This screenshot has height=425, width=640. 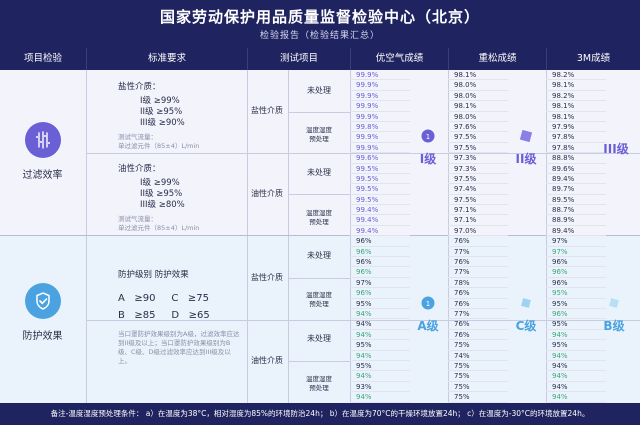 What do you see at coordinates (497, 59) in the screenshot?
I see `col-header-zhongsong: 重松成绩` at bounding box center [497, 59].